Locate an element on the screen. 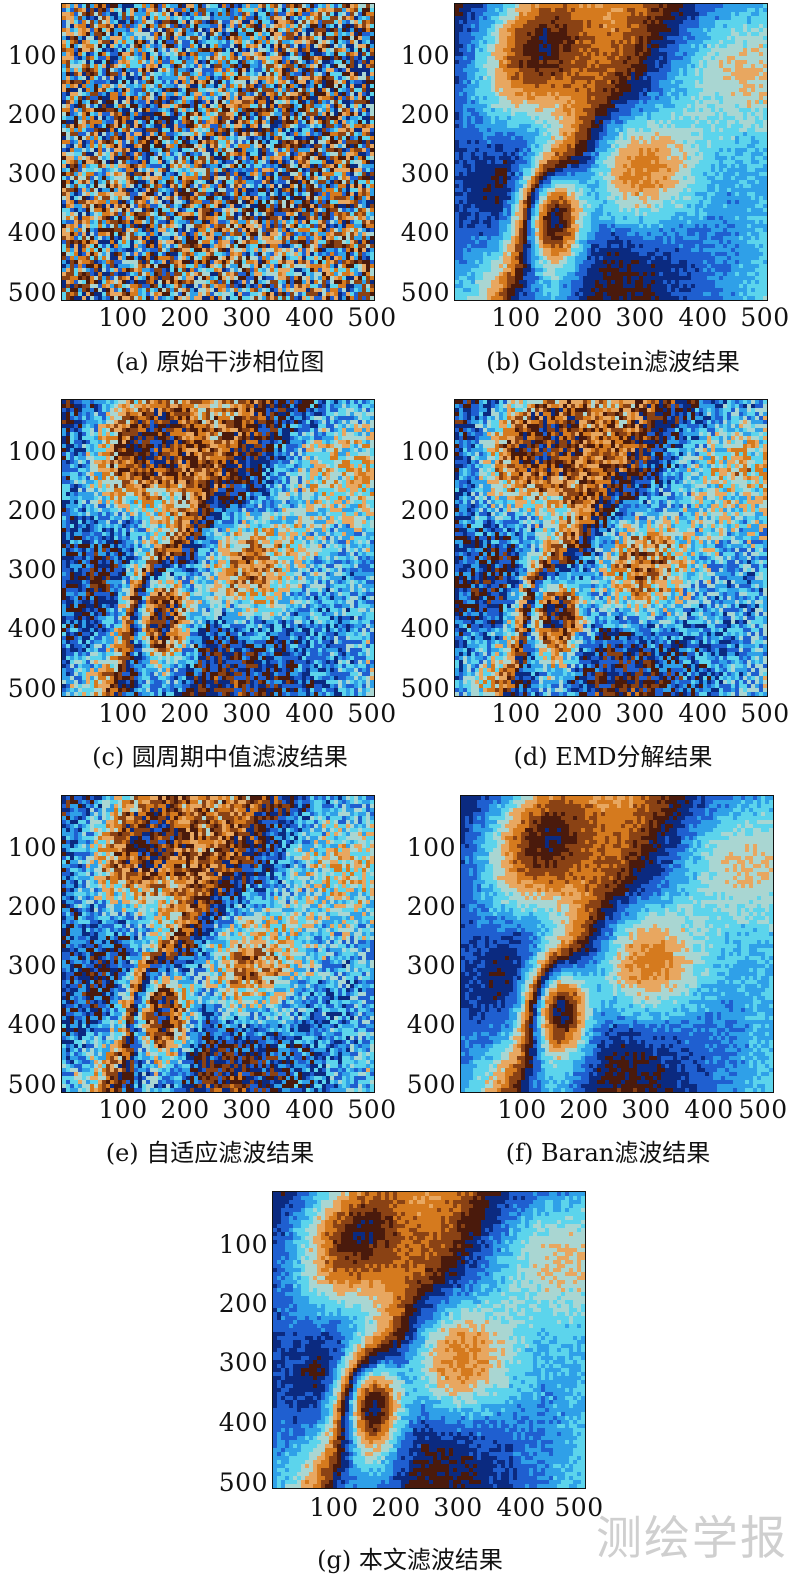 The width and height of the screenshot is (800, 1589). phase-image-d is located at coordinates (611, 548).